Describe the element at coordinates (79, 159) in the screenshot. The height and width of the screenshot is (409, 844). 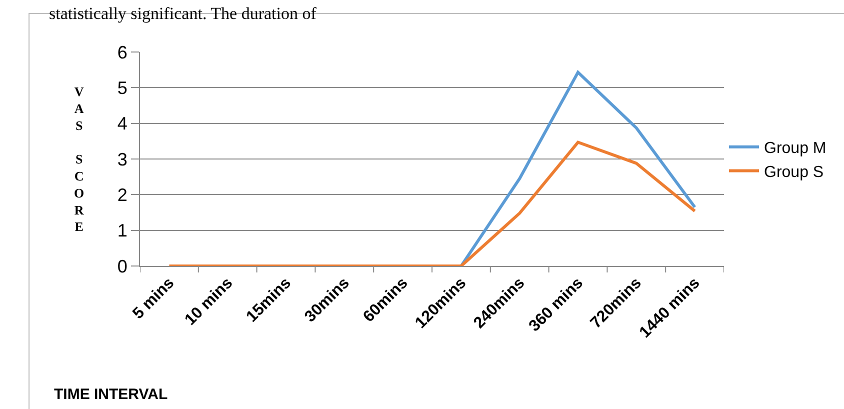
I see `text: VAS SCORE` at that location.